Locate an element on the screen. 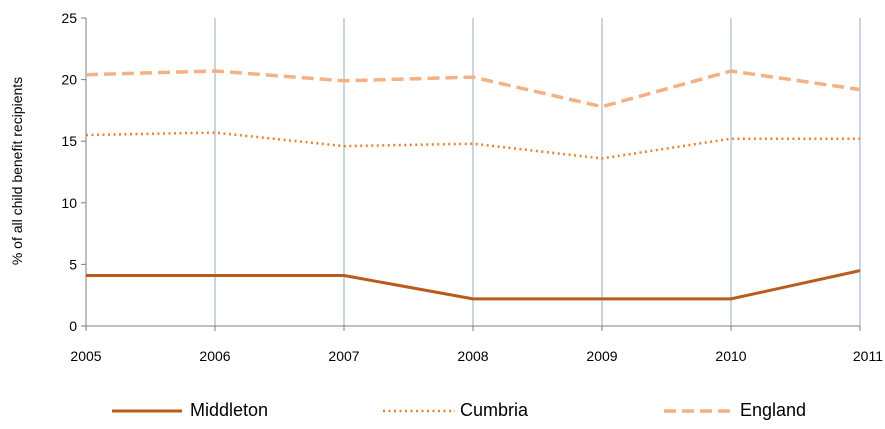 Image resolution: width=885 pixels, height=429 pixels. x-axis-tick-labels: 2005 2006 2007 2008 2009 2010 2011 is located at coordinates (476, 356).